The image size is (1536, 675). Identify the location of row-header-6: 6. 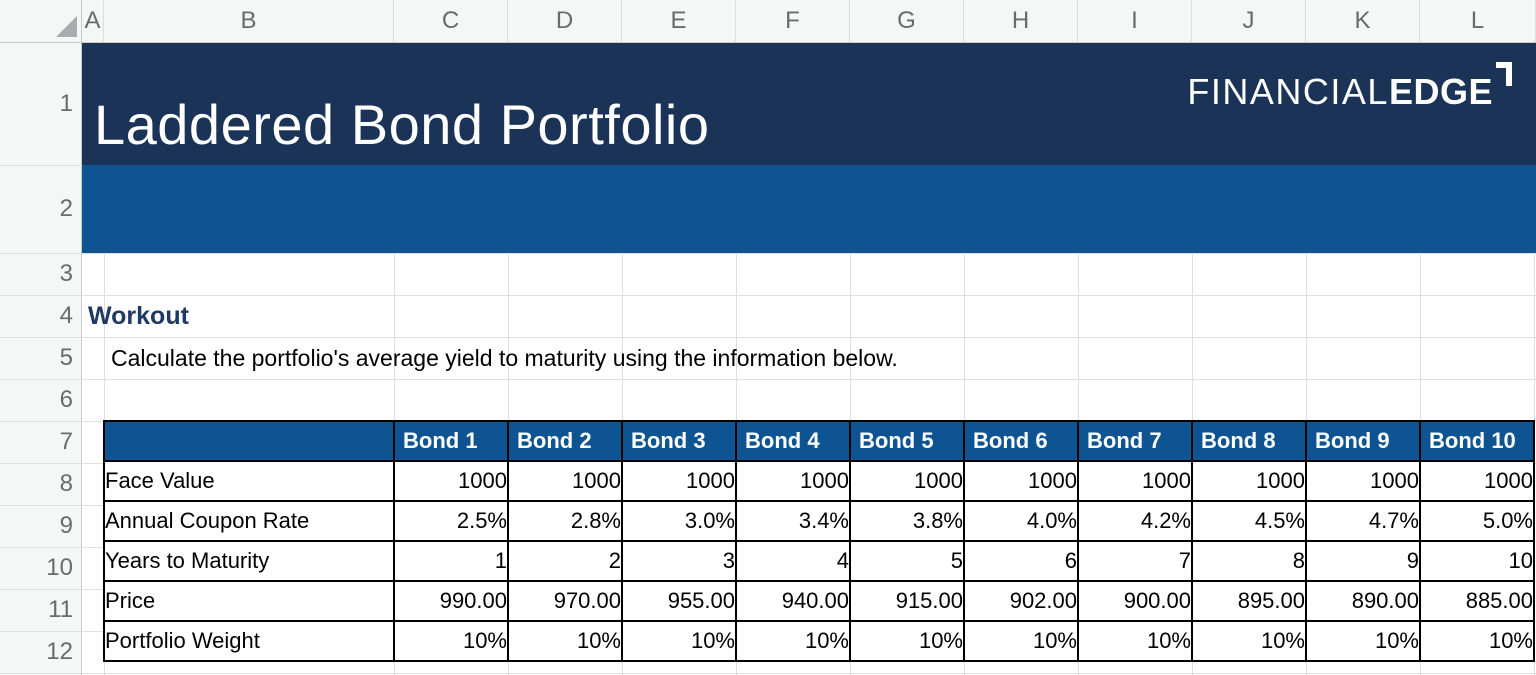
(66, 399).